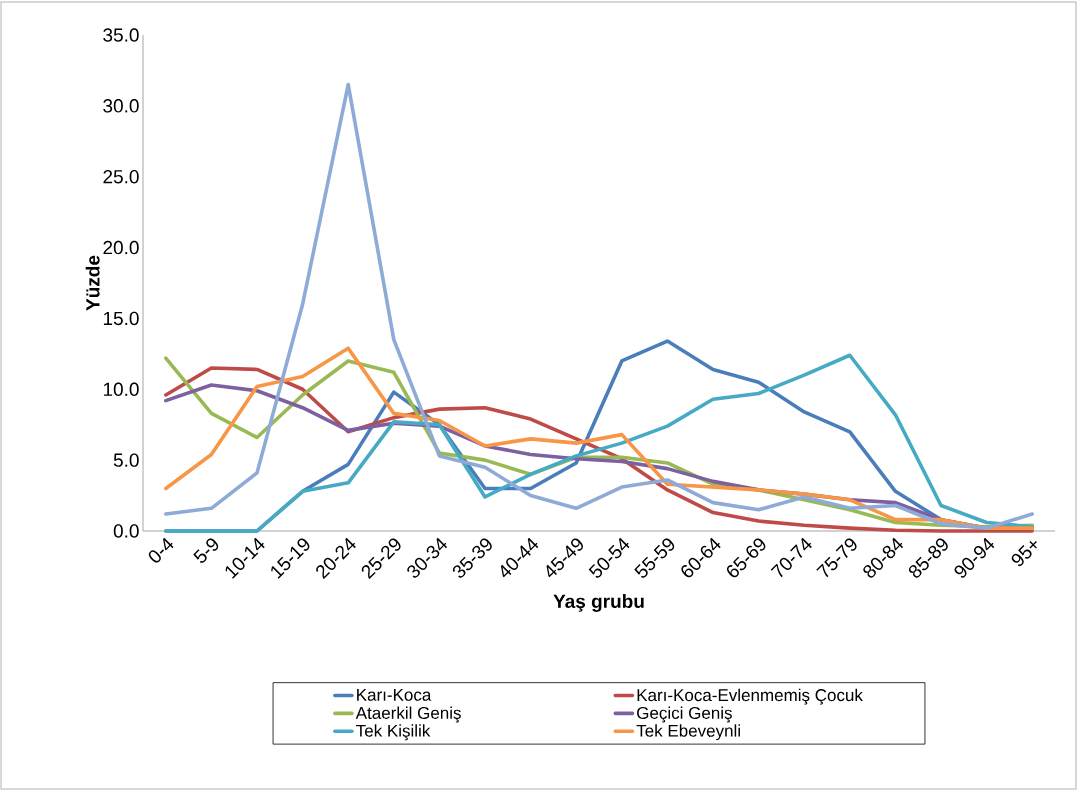  Describe the element at coordinates (121, 35) in the screenshot. I see `y-tick-label: 35.0` at that location.